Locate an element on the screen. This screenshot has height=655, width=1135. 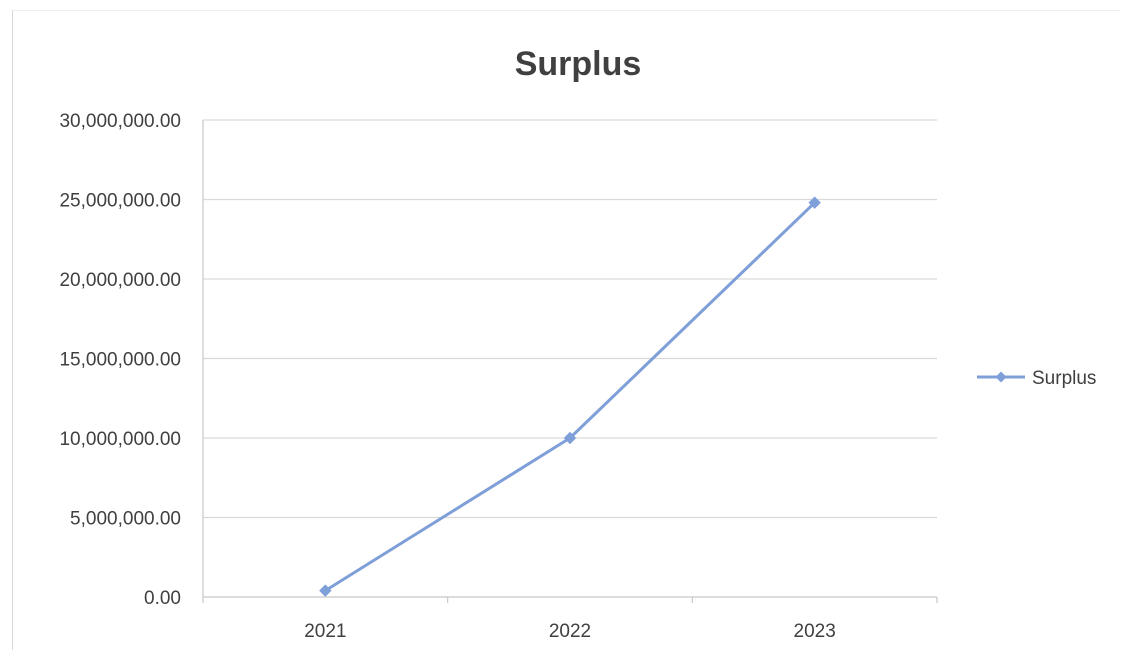
y-tick-label: 0.00 is located at coordinates (162, 598).